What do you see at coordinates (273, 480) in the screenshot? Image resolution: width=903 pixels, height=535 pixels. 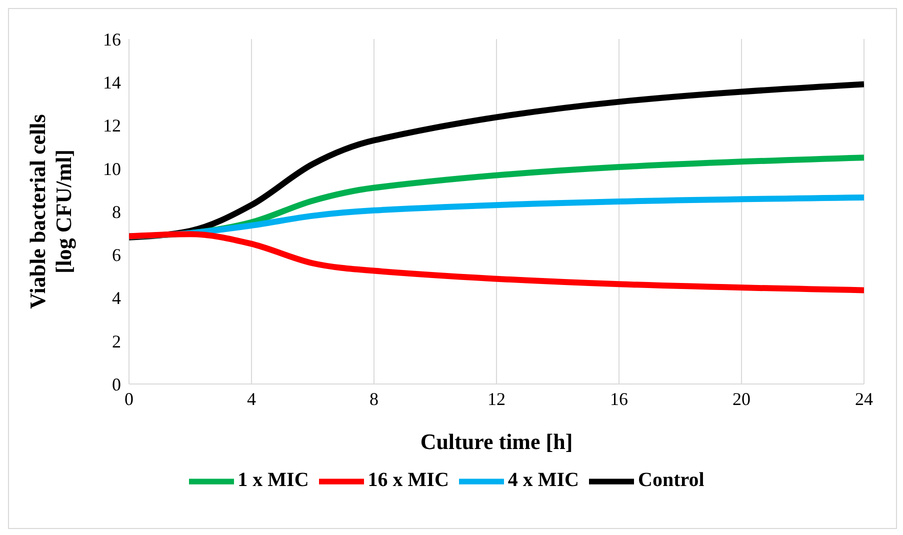 I see `legend-label: 1 x MIC` at bounding box center [273, 480].